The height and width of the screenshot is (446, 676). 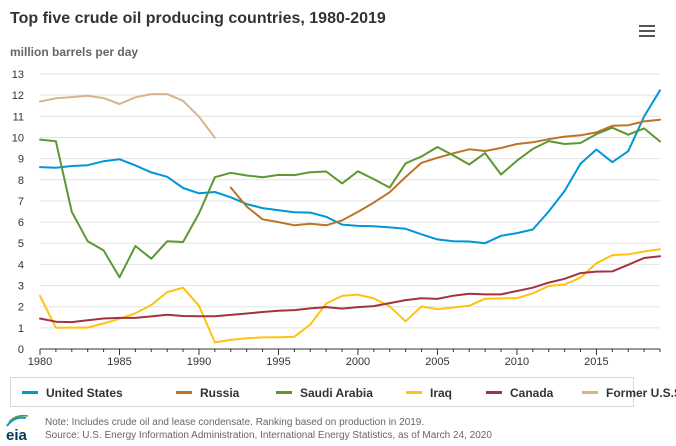 I want to click on y-tick-label: 3, so click(x=21, y=287).